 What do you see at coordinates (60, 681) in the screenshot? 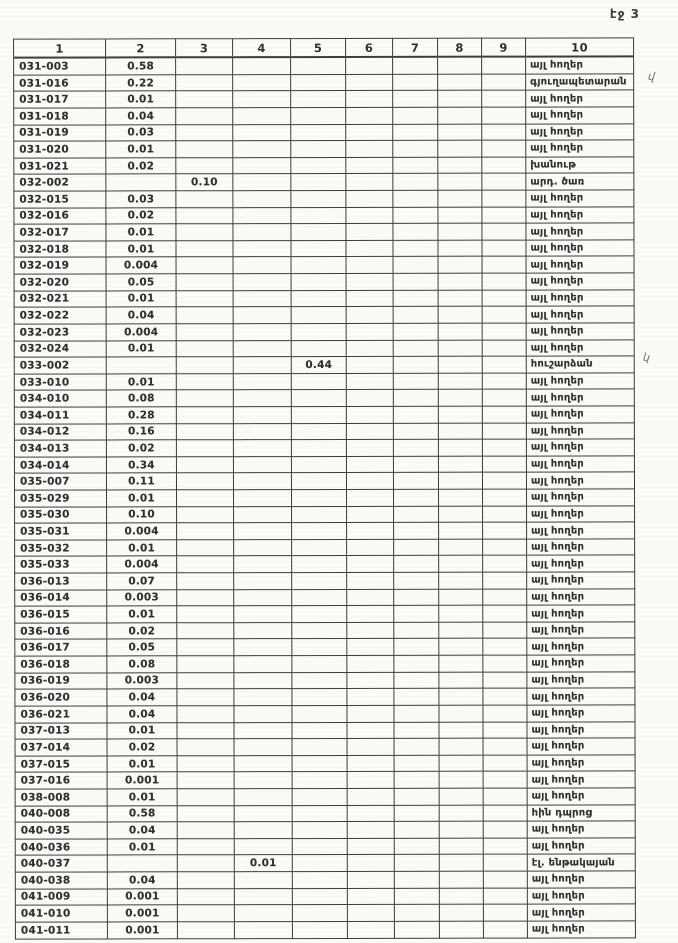
I see `parcel-id-cell: 036-019` at bounding box center [60, 681].